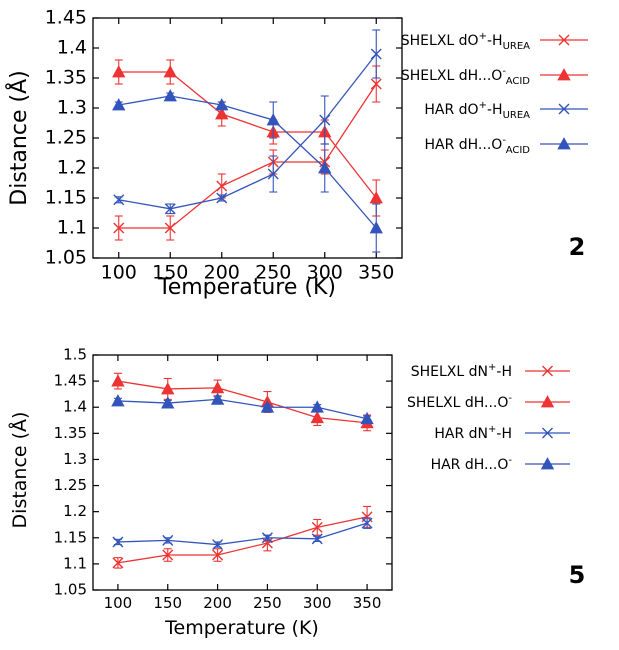 The height and width of the screenshot is (650, 619). What do you see at coordinates (66, 18) in the screenshot?
I see `y-tick-label: 1.45` at bounding box center [66, 18].